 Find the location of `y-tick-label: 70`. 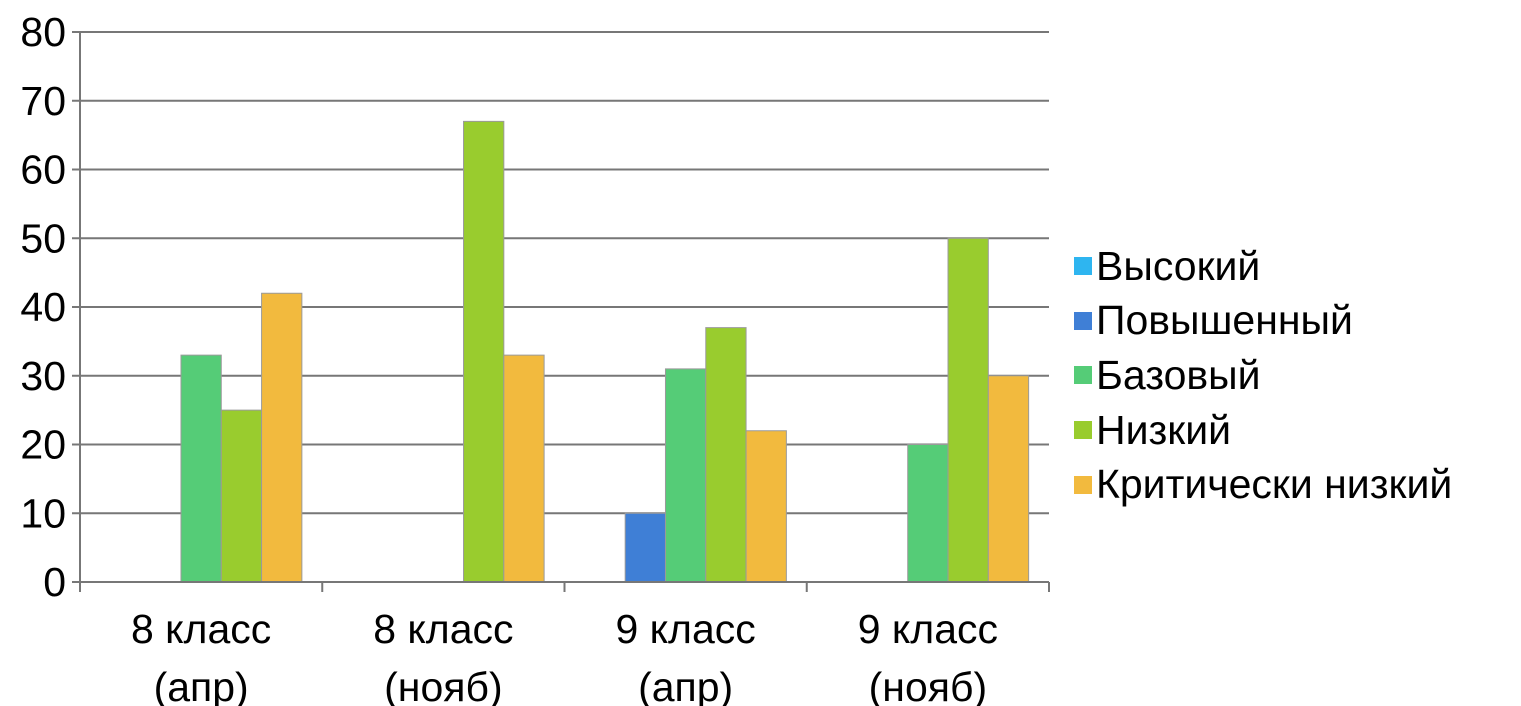

y-tick-label: 70 is located at coordinates (43, 101).